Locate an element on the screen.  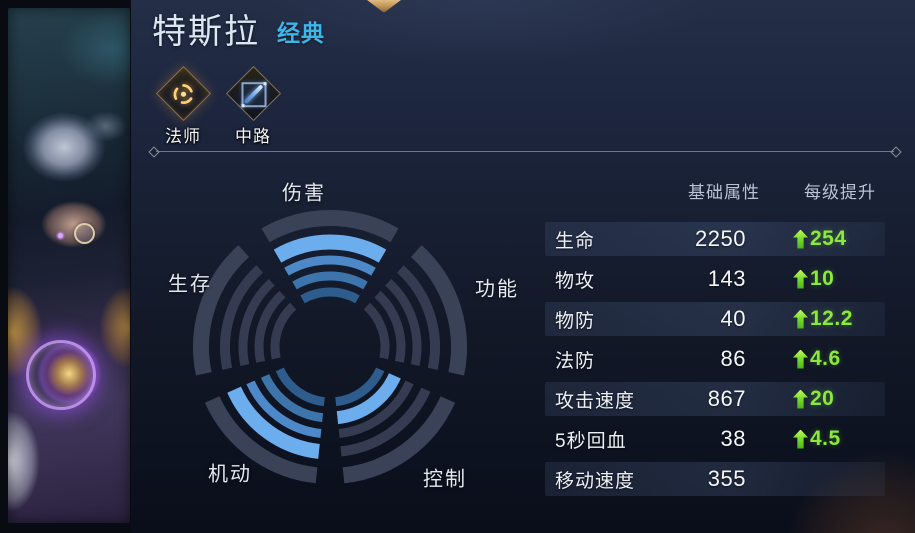
mid-lane-icon is located at coordinates (253, 93).